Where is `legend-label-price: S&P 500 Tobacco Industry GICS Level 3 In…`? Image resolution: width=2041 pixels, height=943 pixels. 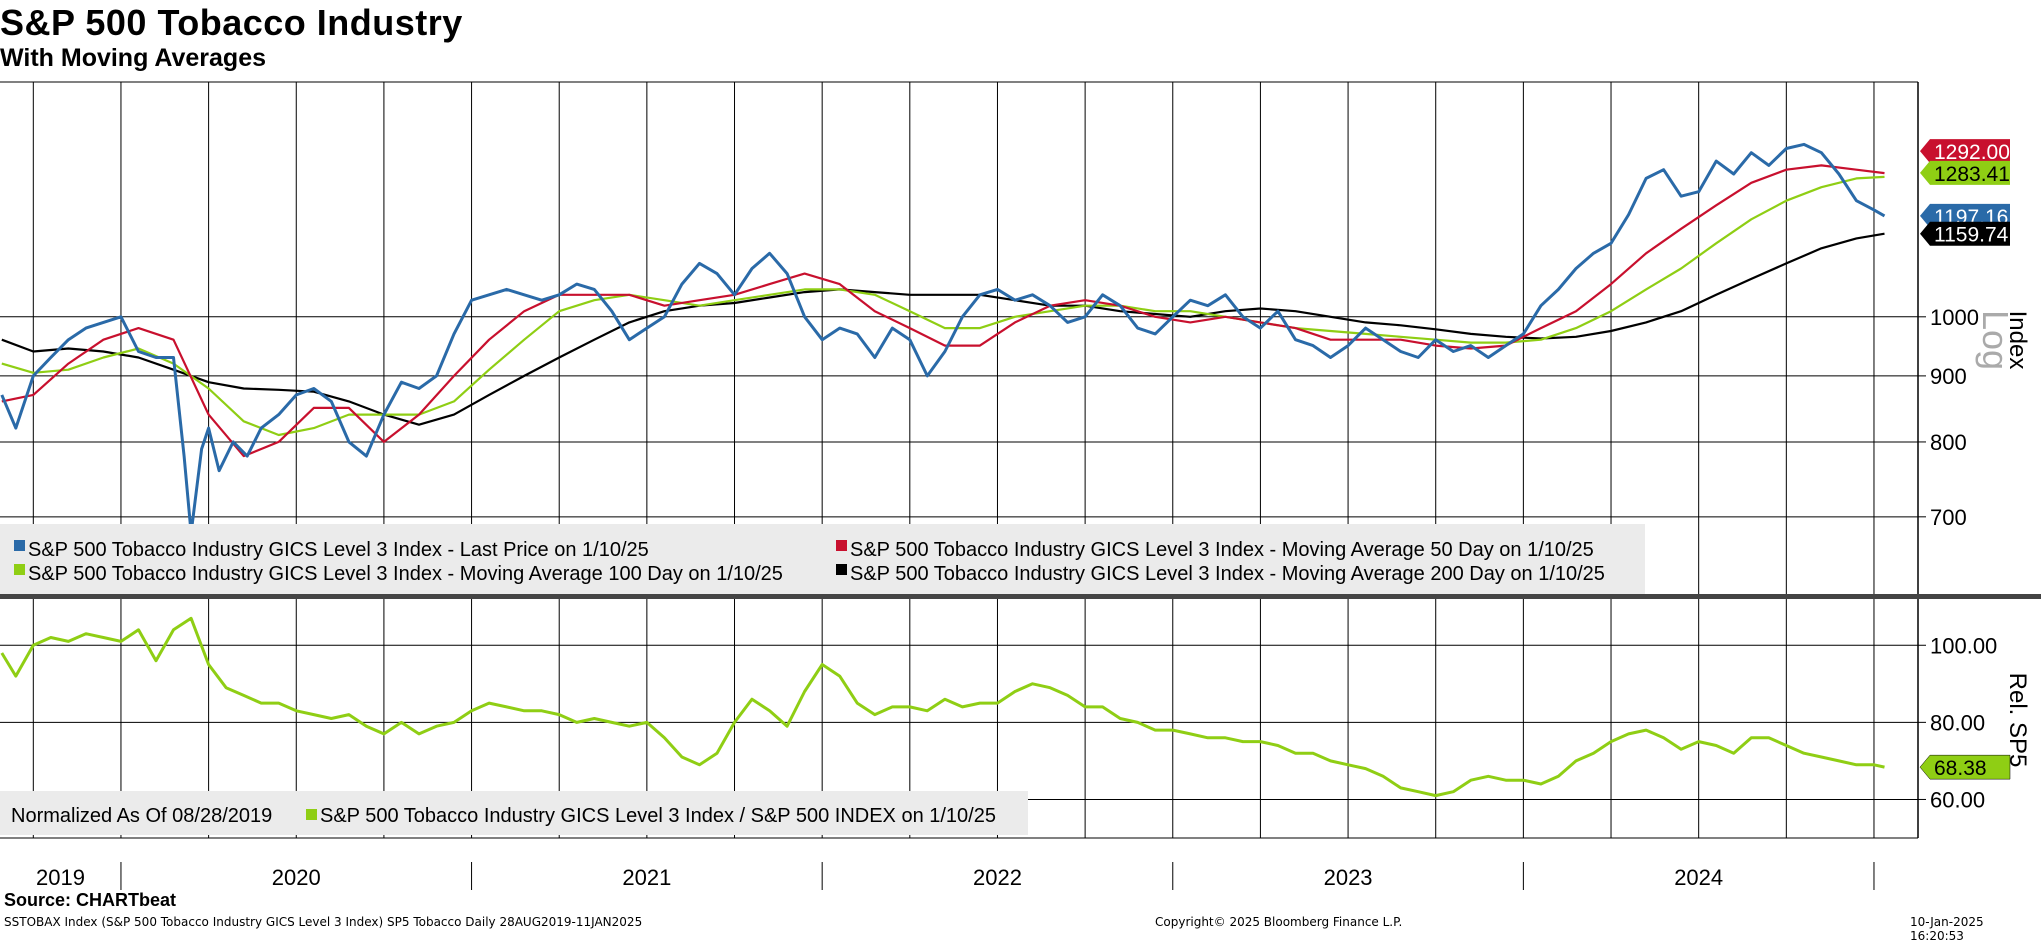
legend-label-price: S&P 500 Tobacco Industry GICS Level 3 In… is located at coordinates (338, 550).